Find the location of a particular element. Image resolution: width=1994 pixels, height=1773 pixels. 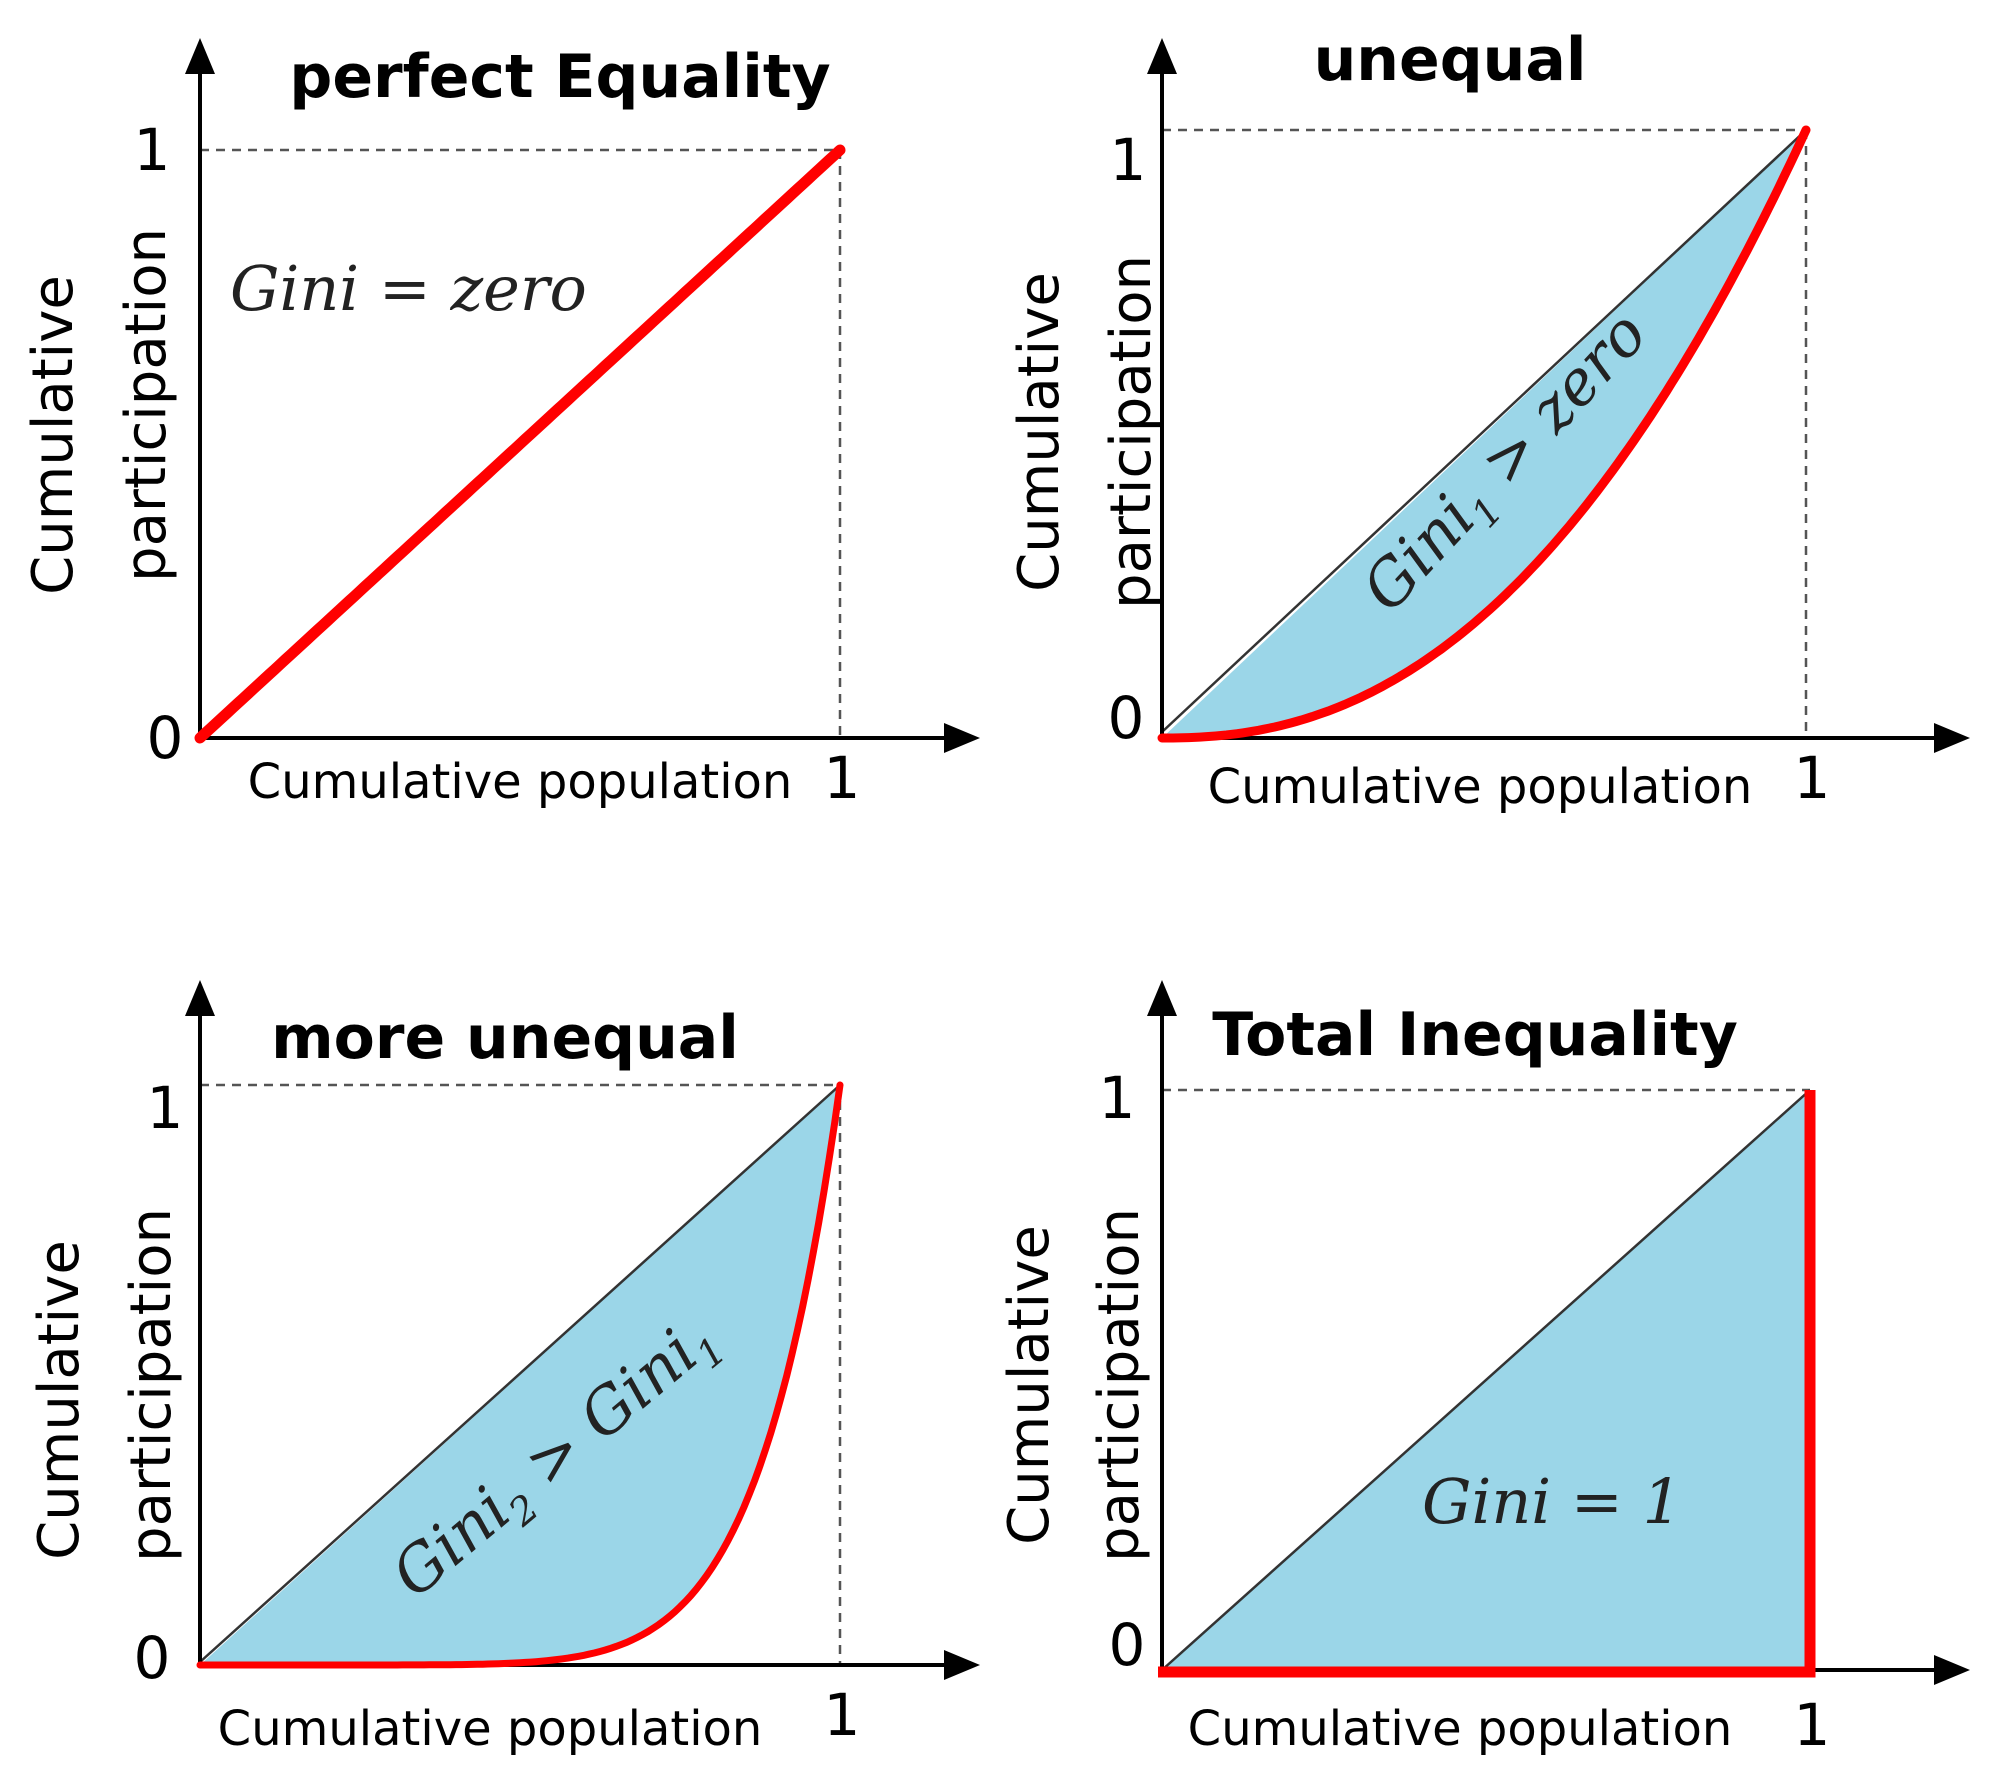

gini-annotation: Gini = 1 is located at coordinates (1552, 1501).